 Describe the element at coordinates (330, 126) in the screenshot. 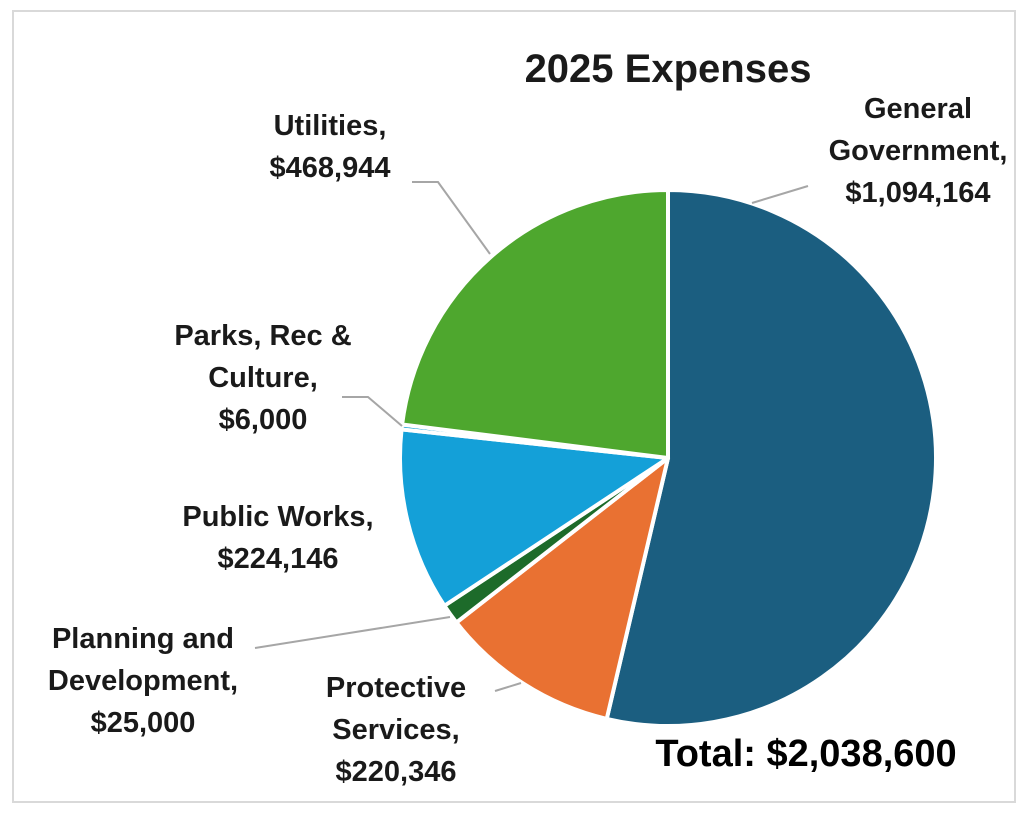

I see `data-label-line: Utilities,` at that location.